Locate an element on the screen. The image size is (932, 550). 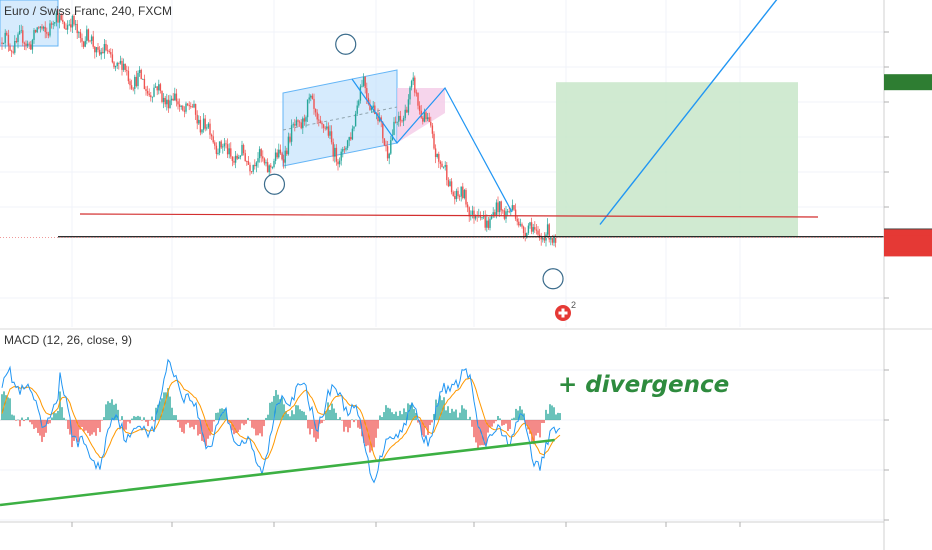
time-axis is located at coordinates (442, 524).